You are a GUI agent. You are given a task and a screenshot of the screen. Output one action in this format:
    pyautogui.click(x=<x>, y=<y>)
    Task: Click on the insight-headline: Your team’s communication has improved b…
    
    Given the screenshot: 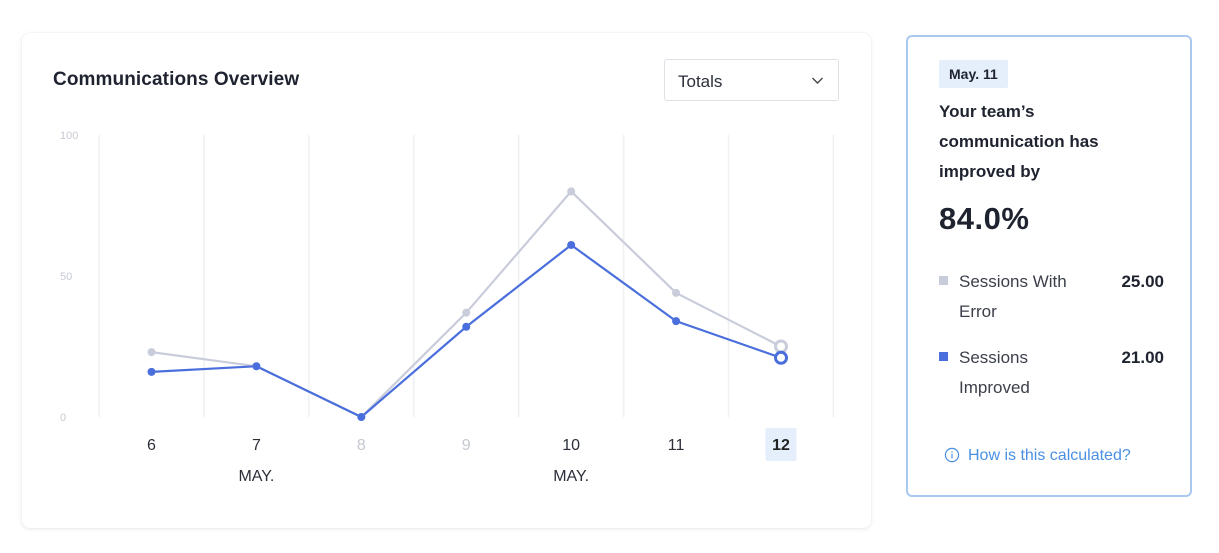 What is the action you would take?
    pyautogui.click(x=1019, y=141)
    